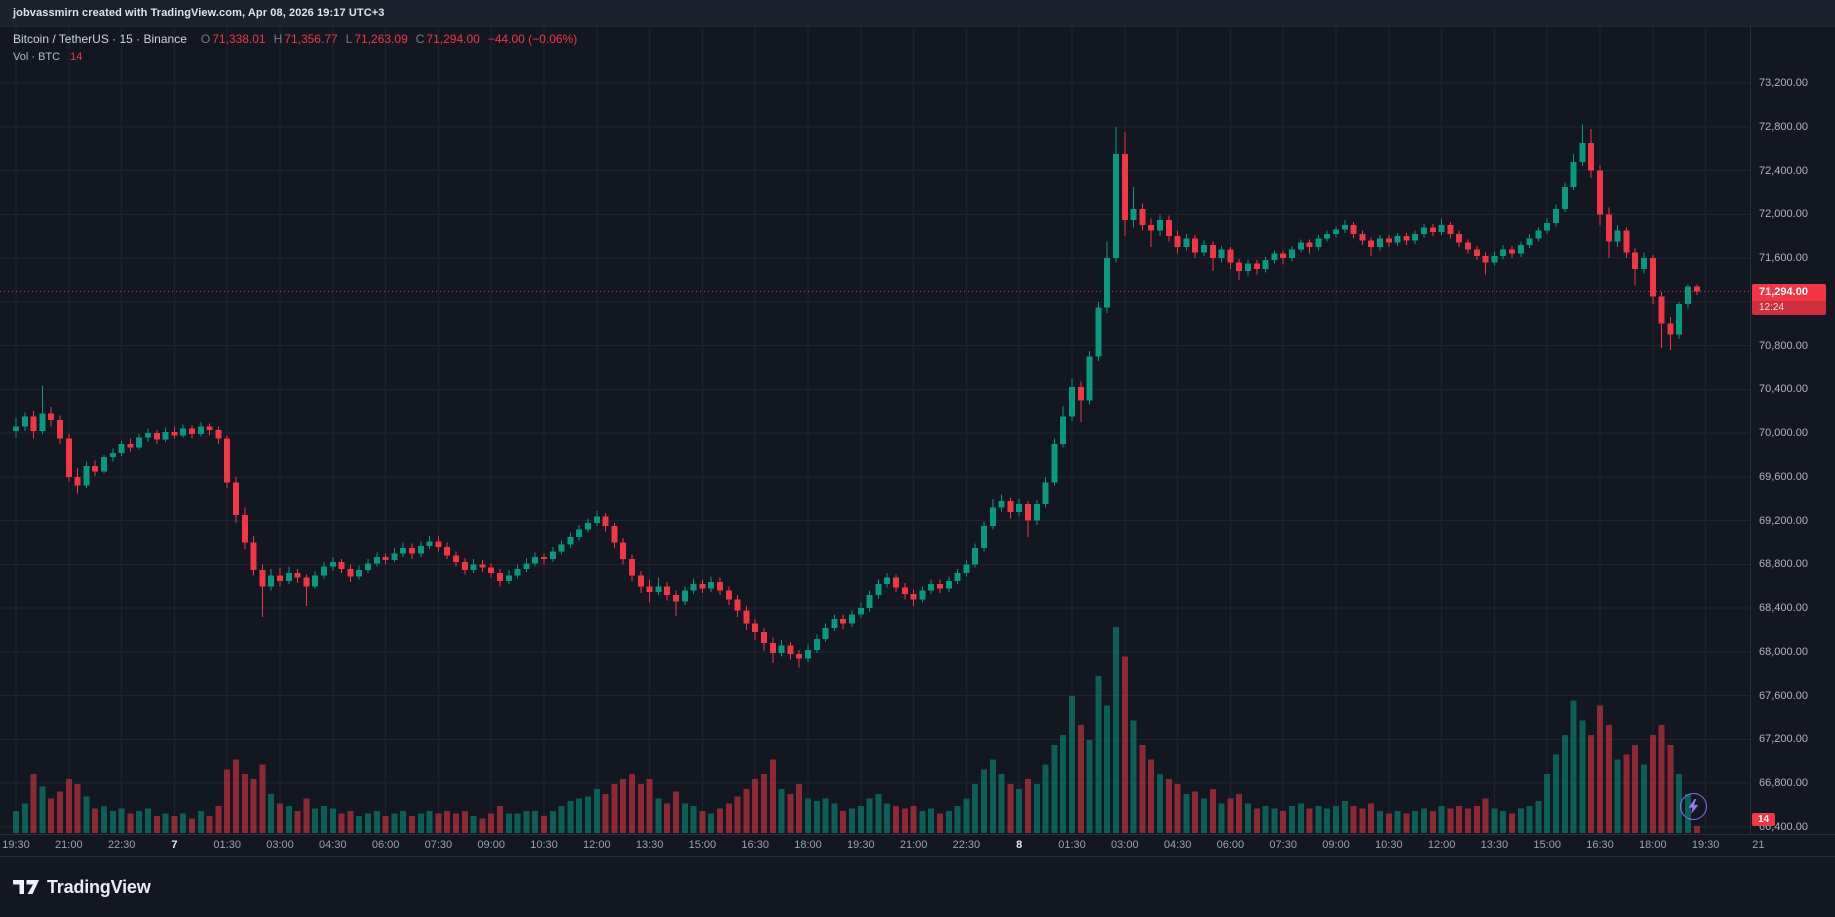 This screenshot has width=1835, height=917. Describe the element at coordinates (1783, 783) in the screenshot. I see `price-tick-label: 66,800.00` at that location.